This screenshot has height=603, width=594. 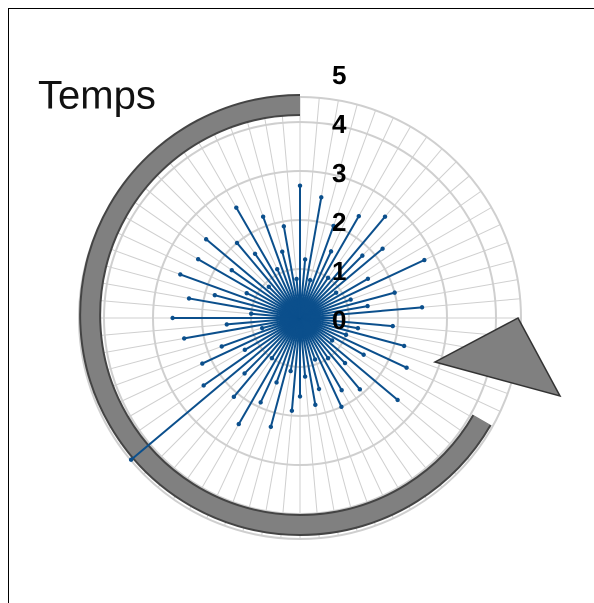 I want to click on tick-label: 2, so click(x=339, y=222).